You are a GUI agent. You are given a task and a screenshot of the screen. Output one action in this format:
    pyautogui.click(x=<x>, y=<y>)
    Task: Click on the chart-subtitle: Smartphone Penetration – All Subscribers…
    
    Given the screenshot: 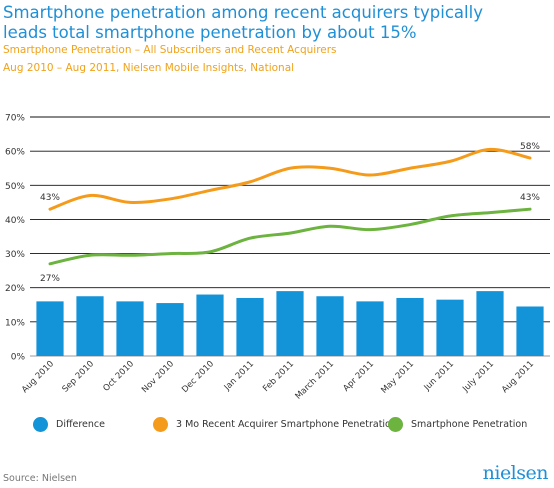 What is the action you would take?
    pyautogui.click(x=170, y=50)
    